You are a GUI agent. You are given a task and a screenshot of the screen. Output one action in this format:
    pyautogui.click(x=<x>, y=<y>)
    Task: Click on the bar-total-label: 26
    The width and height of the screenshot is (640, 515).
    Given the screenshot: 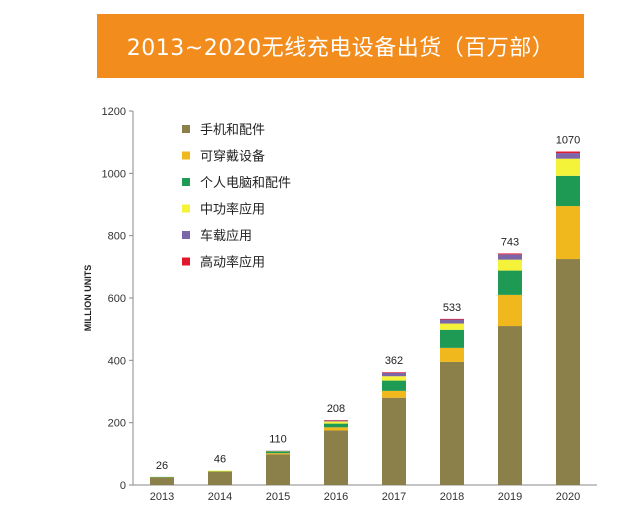 What is the action you would take?
    pyautogui.click(x=162, y=466)
    